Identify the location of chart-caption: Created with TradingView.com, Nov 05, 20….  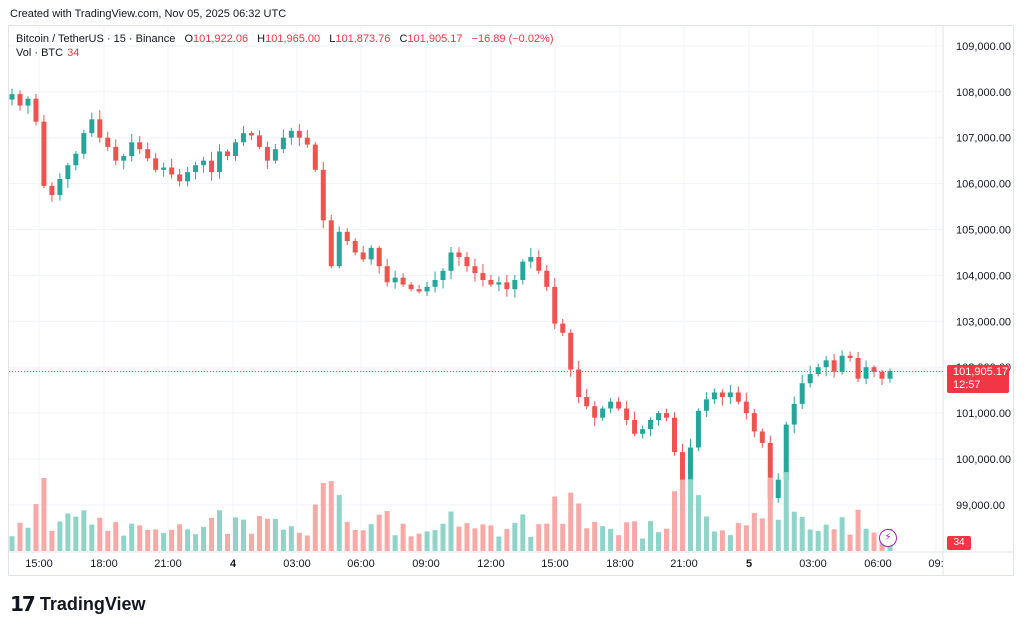
(148, 14).